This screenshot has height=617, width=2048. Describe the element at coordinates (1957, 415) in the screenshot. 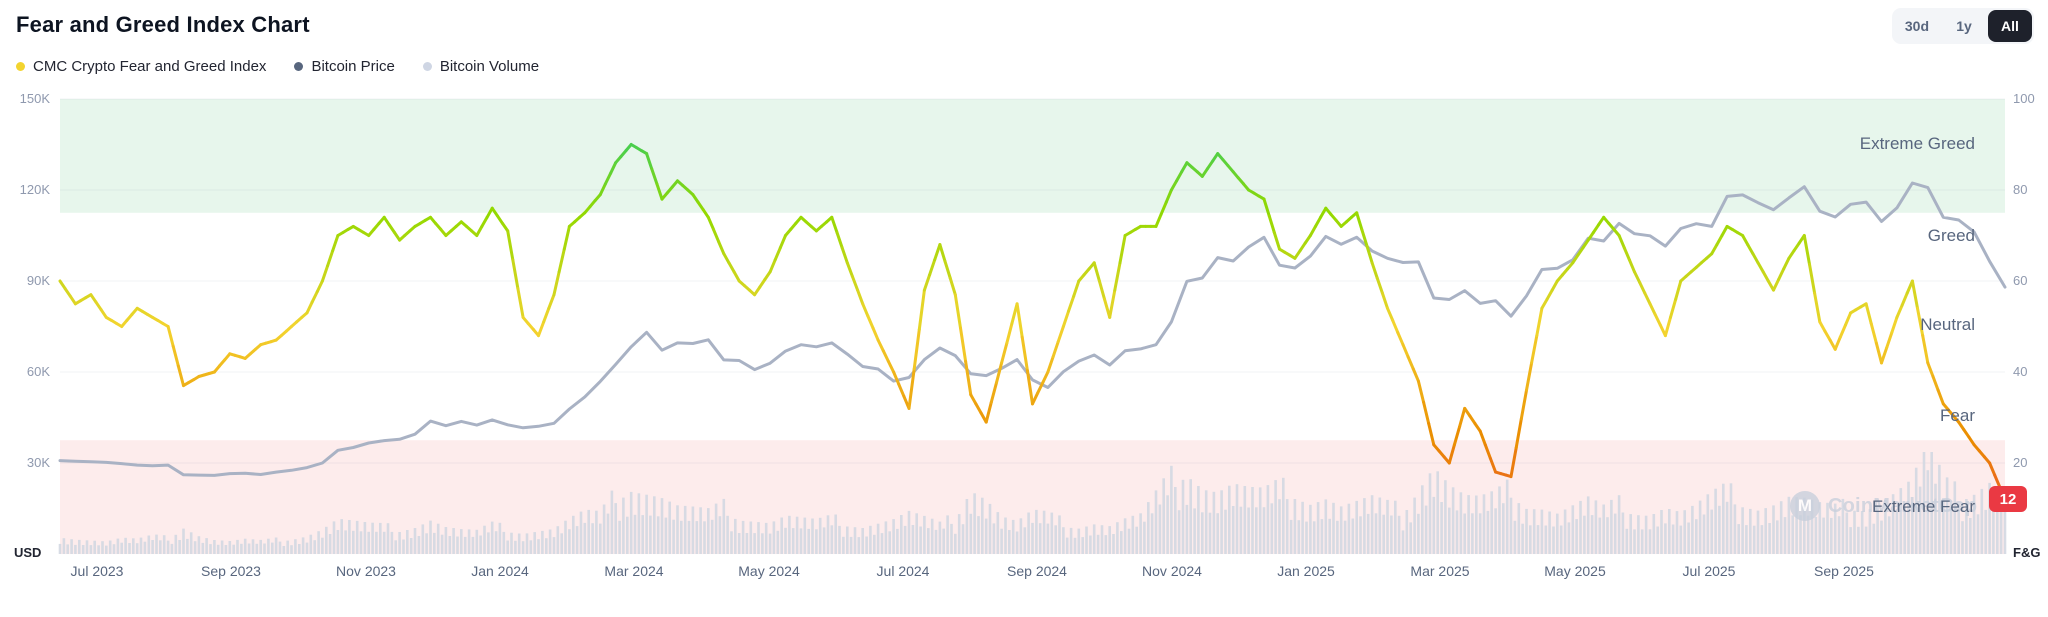

I see `zone-label-fear: Fear` at that location.